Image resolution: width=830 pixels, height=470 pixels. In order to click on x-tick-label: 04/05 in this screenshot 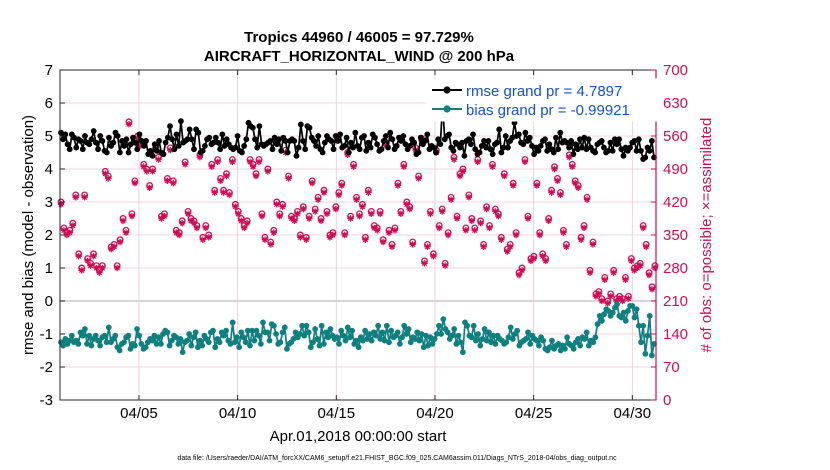, I will do `click(139, 413)`.